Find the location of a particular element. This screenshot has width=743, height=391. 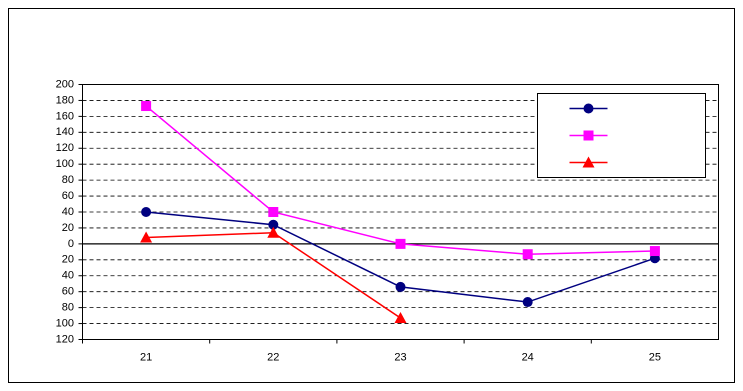

x-tick-label: 22 is located at coordinates (273, 357).